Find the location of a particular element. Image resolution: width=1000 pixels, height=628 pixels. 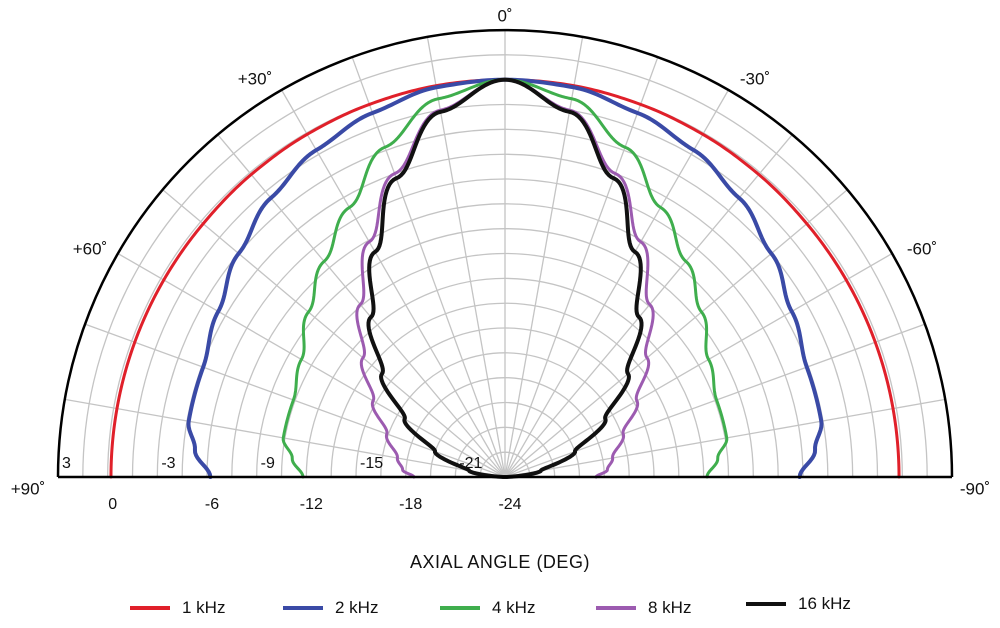

legend: 1 kHz 2 kHz 4 kHz 8 kHz 16 kHz is located at coordinates (500, 609).